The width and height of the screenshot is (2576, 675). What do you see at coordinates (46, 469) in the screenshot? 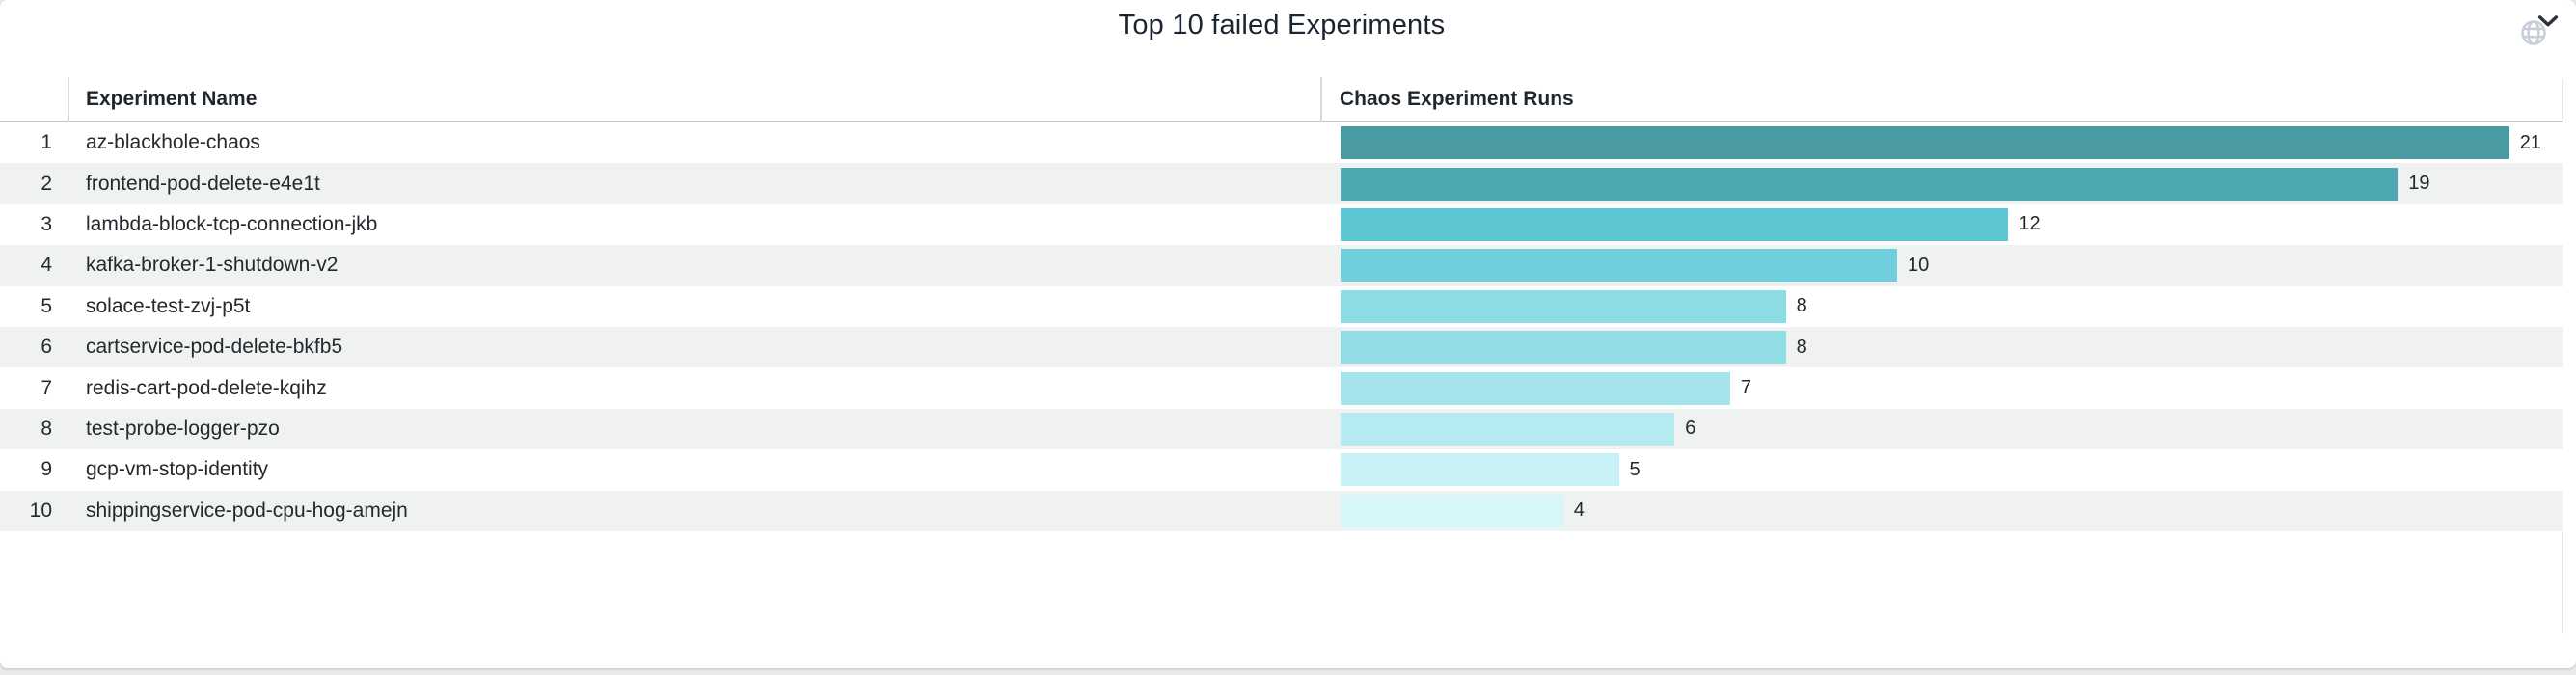
I see `row-rank: 9` at bounding box center [46, 469].